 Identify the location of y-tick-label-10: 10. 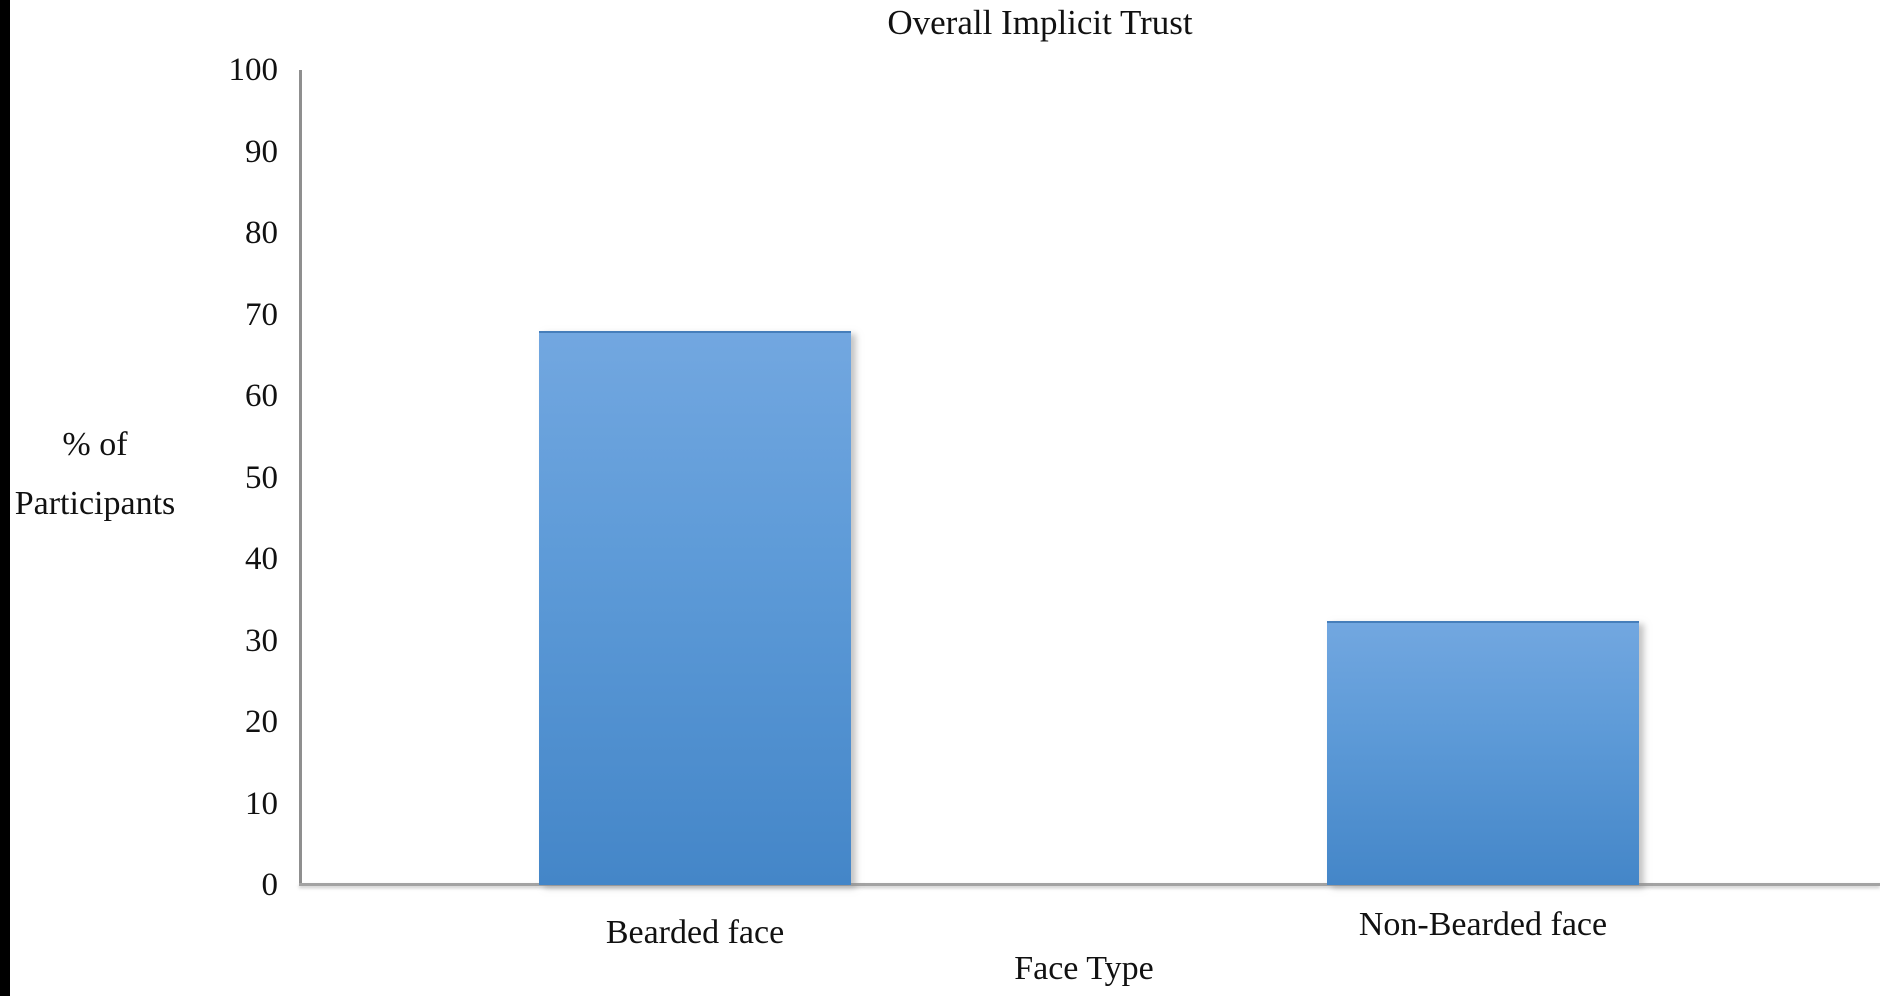
(261, 803).